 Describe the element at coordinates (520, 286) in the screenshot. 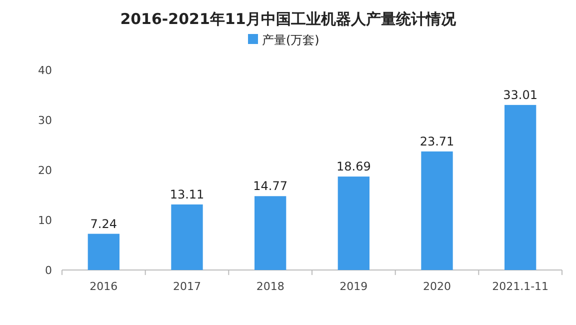

I see `x-tick-label: 2021.1-11` at that location.